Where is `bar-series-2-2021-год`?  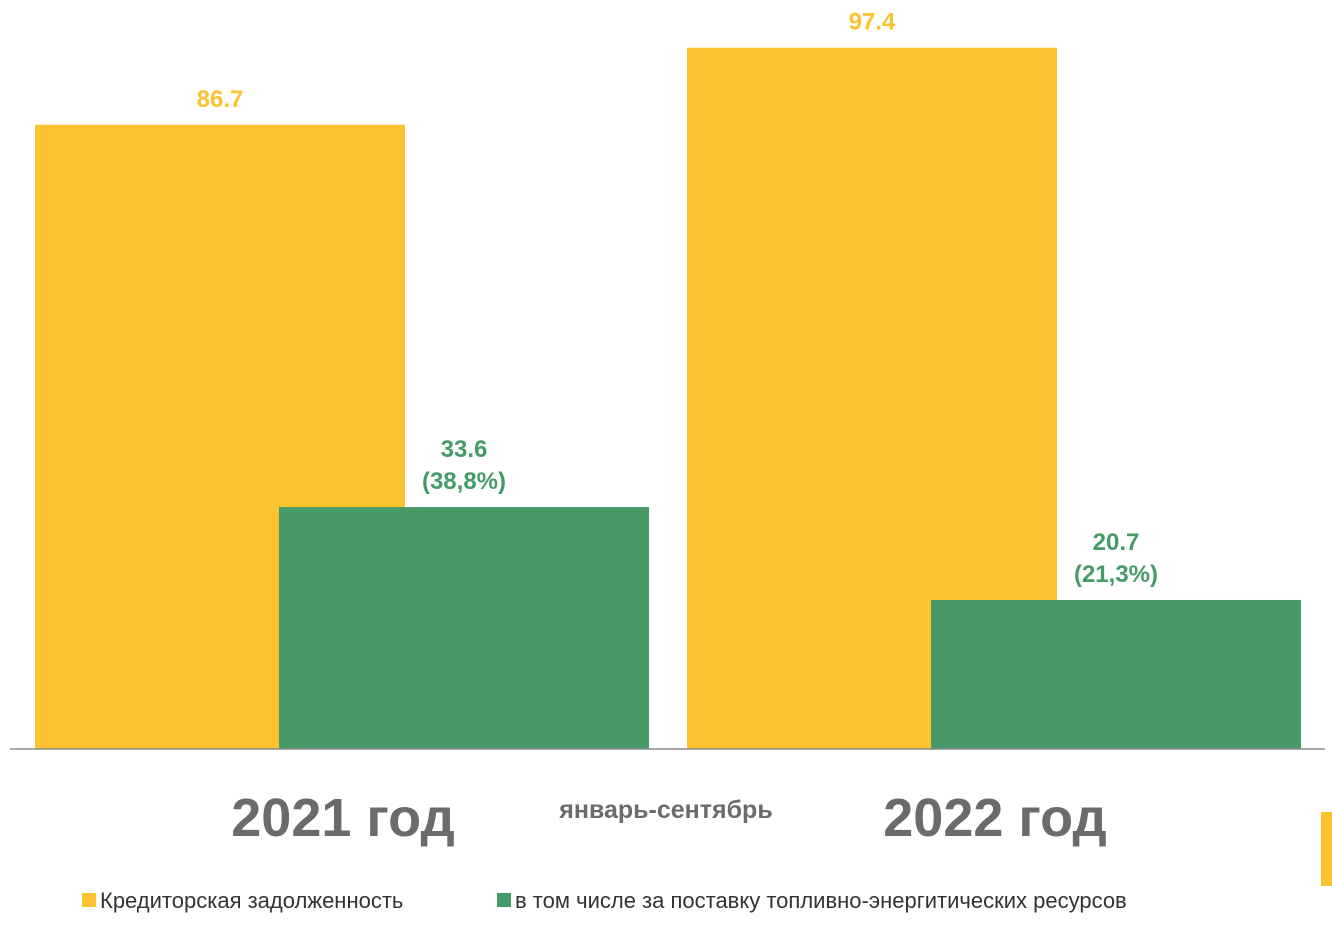 bar-series-2-2021-год is located at coordinates (464, 628).